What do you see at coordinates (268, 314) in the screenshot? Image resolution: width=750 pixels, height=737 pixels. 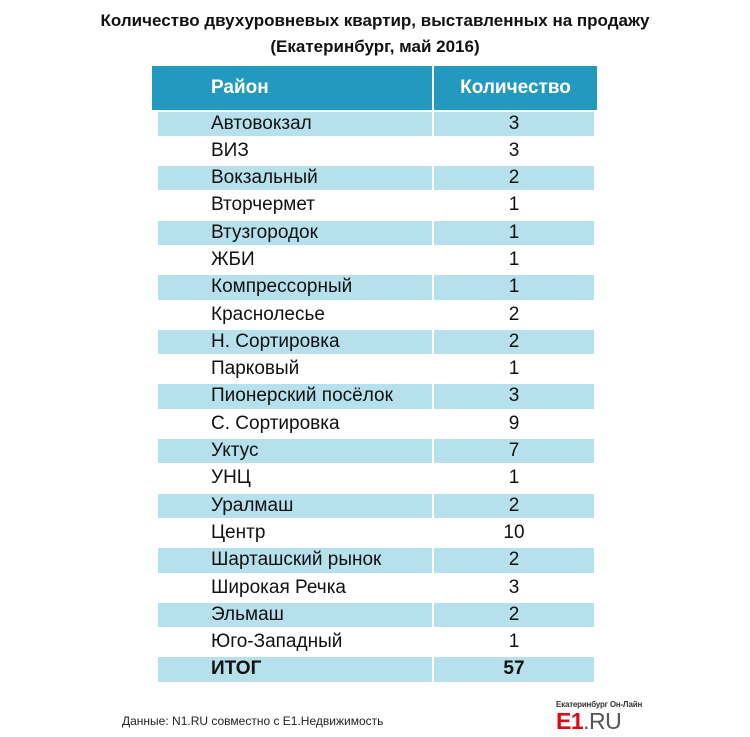 I see `district-name: Краснолесье` at bounding box center [268, 314].